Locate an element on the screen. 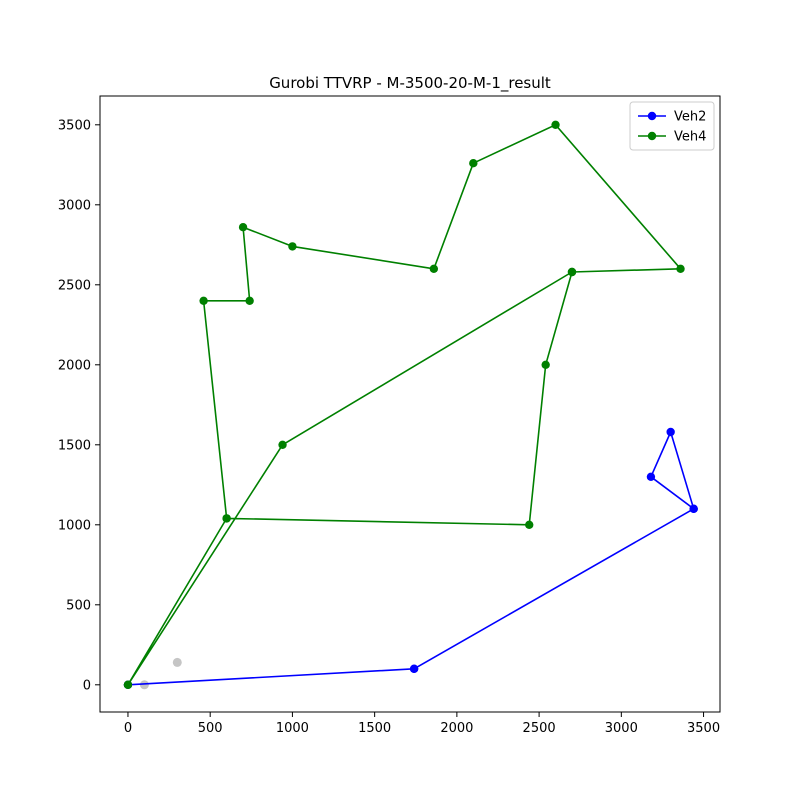 The image size is (800, 800). y-tick-label: 500 is located at coordinates (78, 605).